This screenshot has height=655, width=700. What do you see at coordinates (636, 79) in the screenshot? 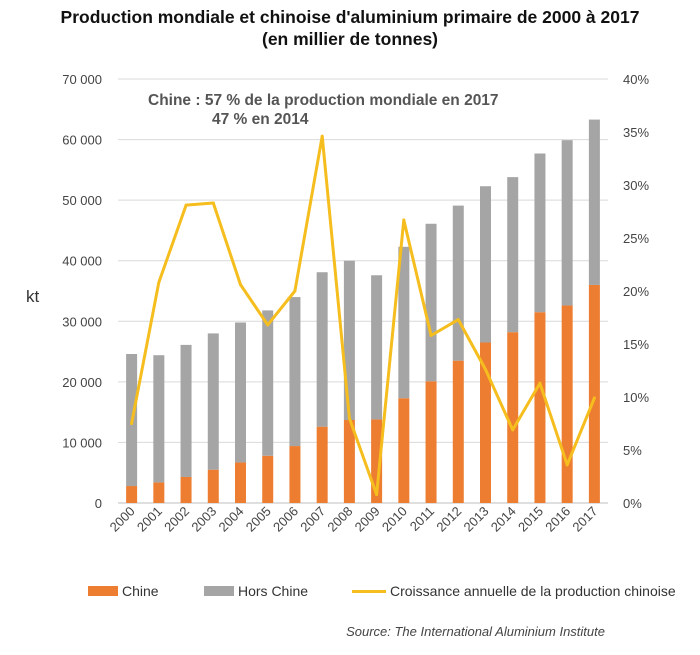
I see `y2-tick-label: 40%` at bounding box center [636, 79].